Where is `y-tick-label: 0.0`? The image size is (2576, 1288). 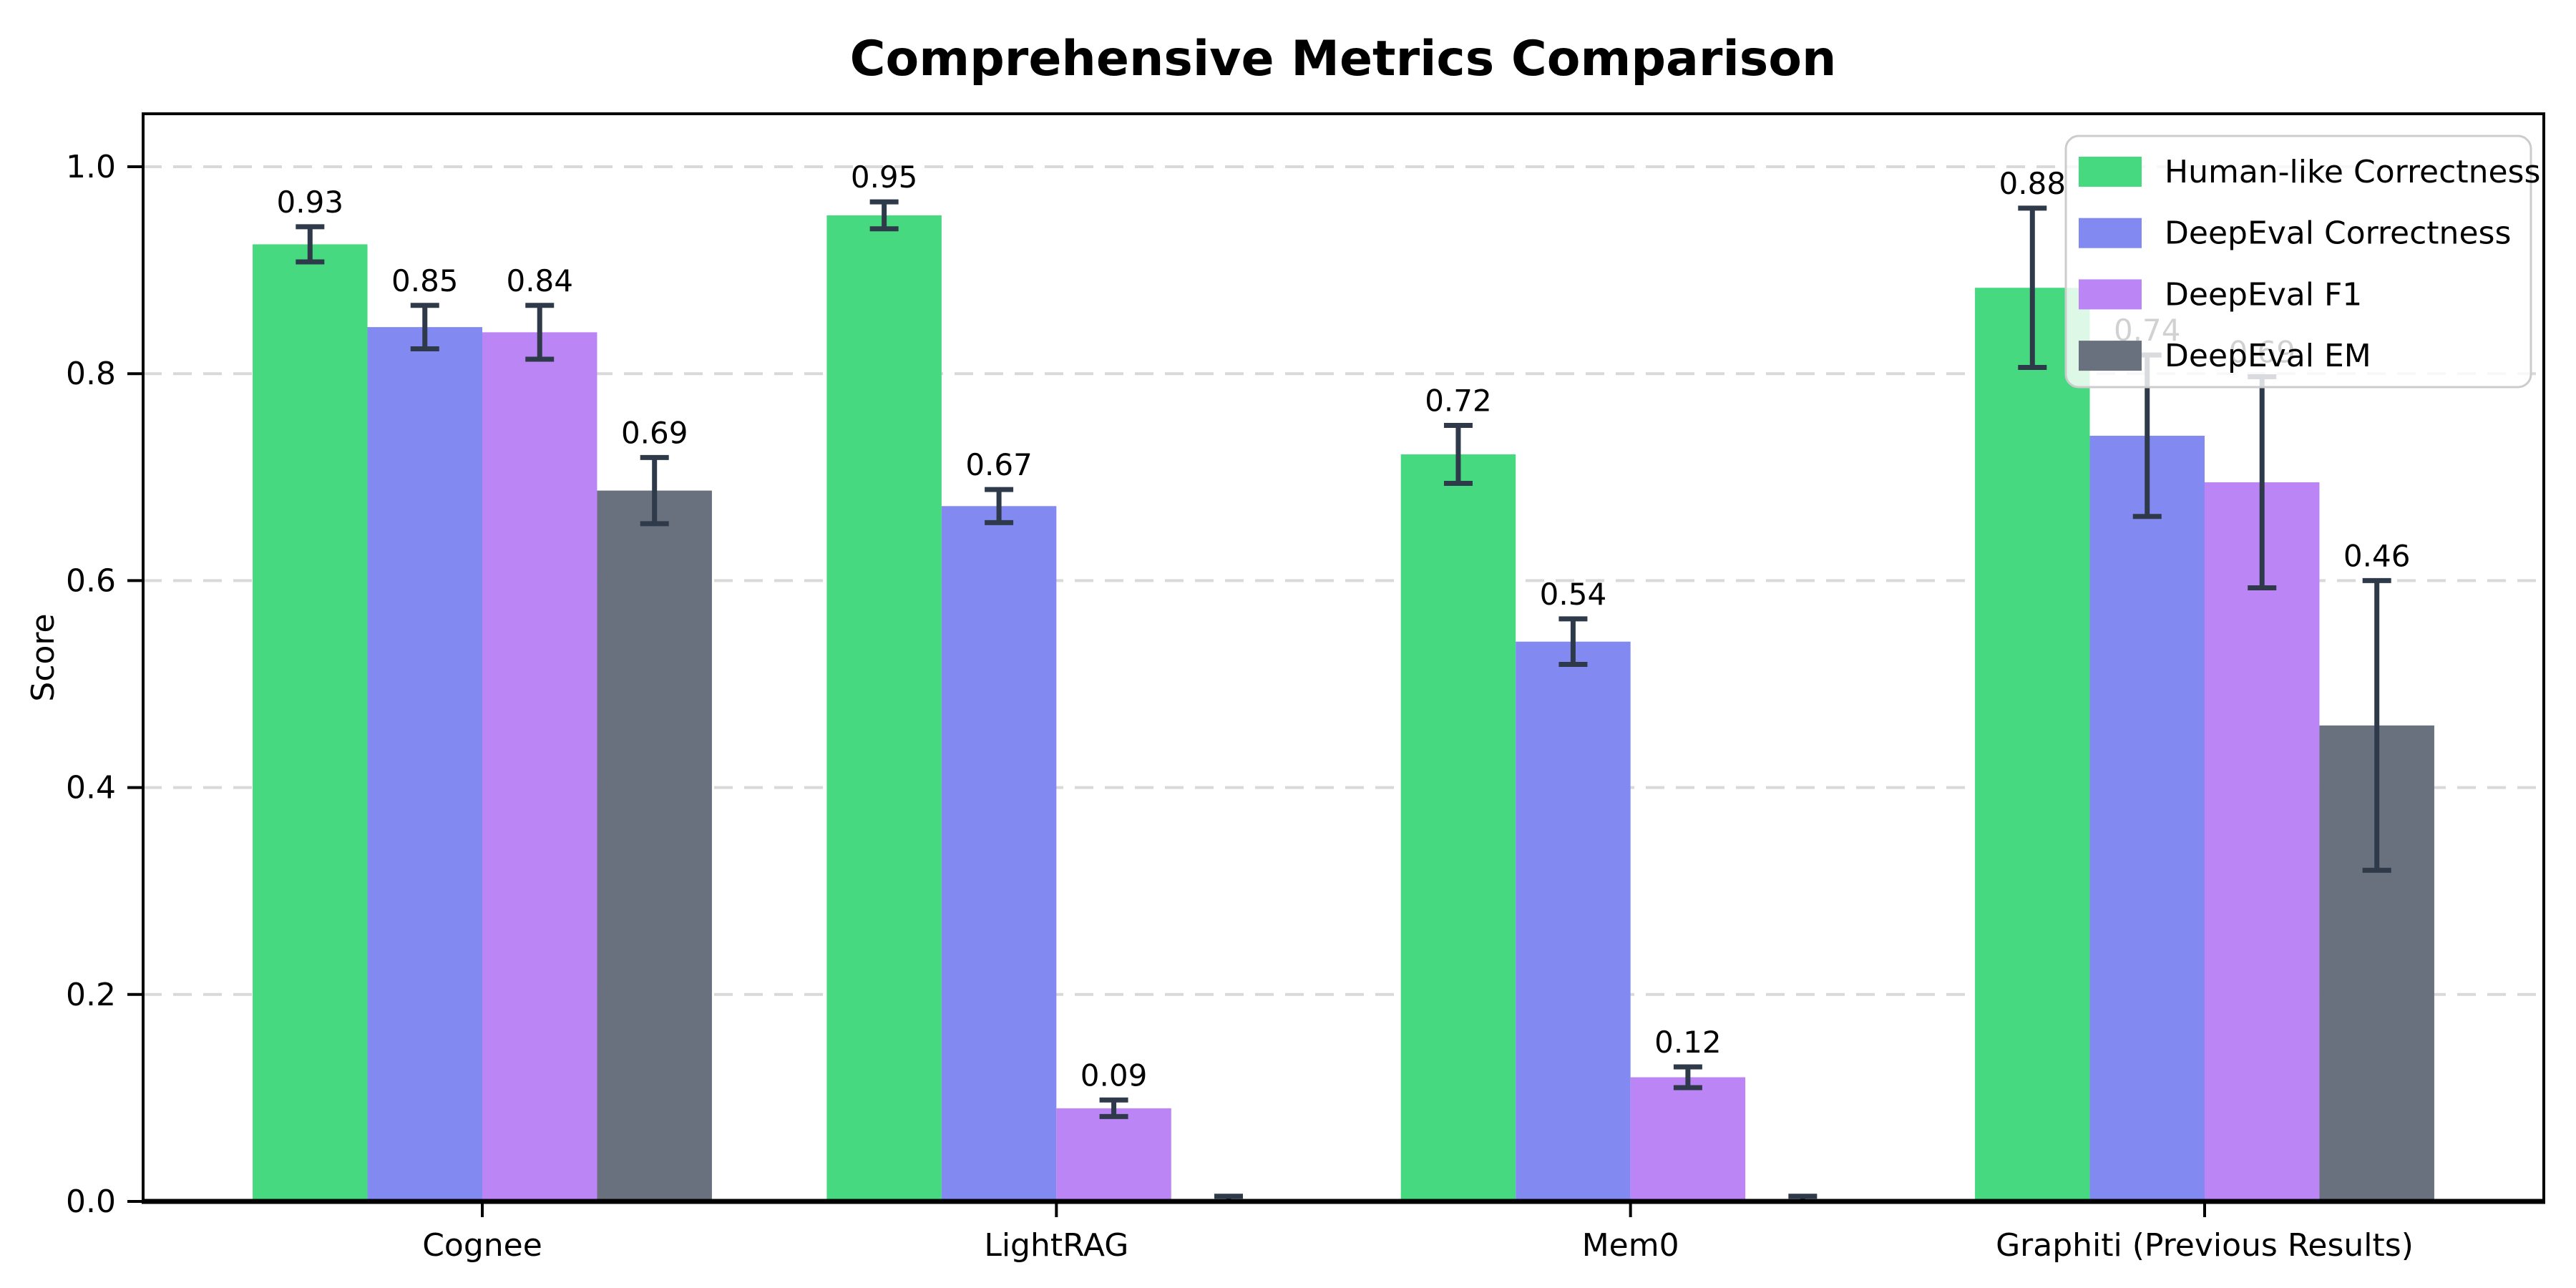 y-tick-label: 0.0 is located at coordinates (91, 1202).